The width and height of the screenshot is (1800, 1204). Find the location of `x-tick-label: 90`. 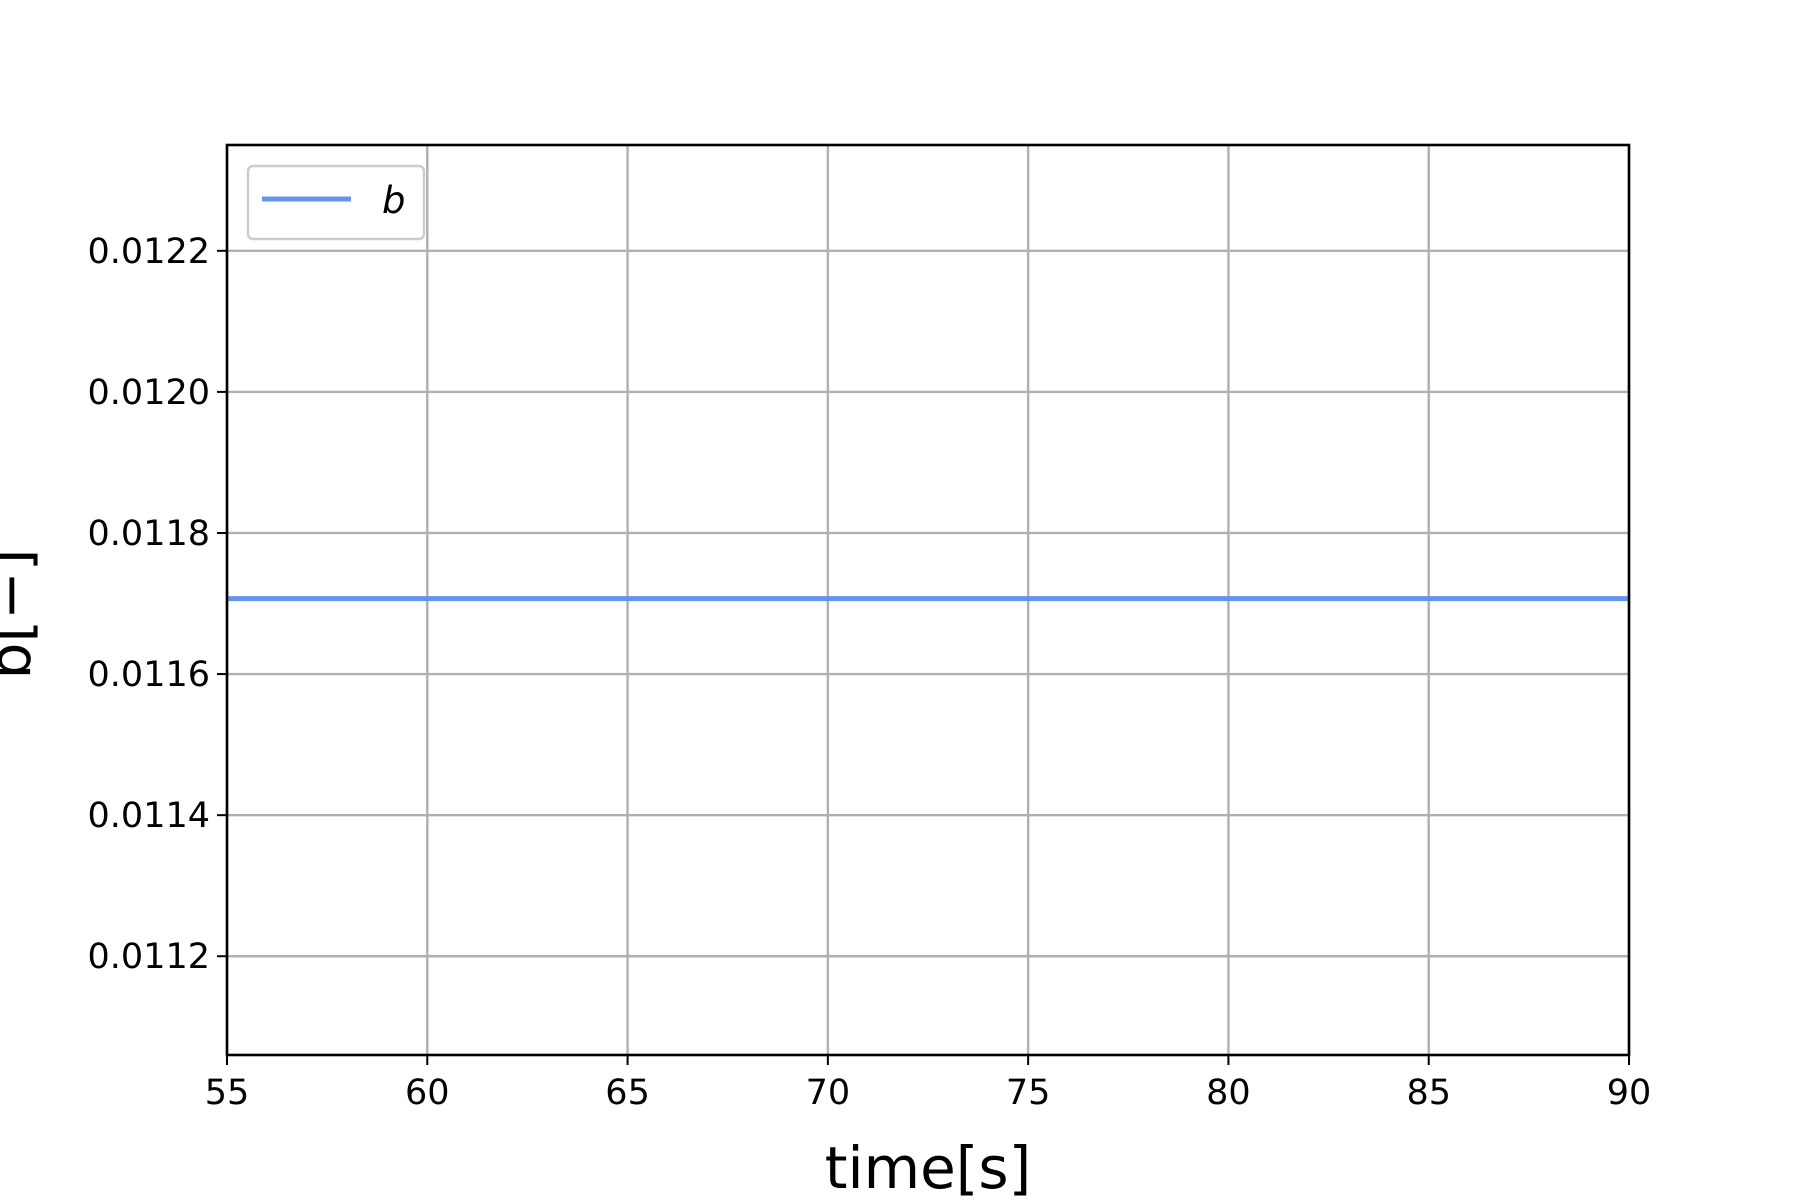

x-tick-label: 90 is located at coordinates (1629, 1093).